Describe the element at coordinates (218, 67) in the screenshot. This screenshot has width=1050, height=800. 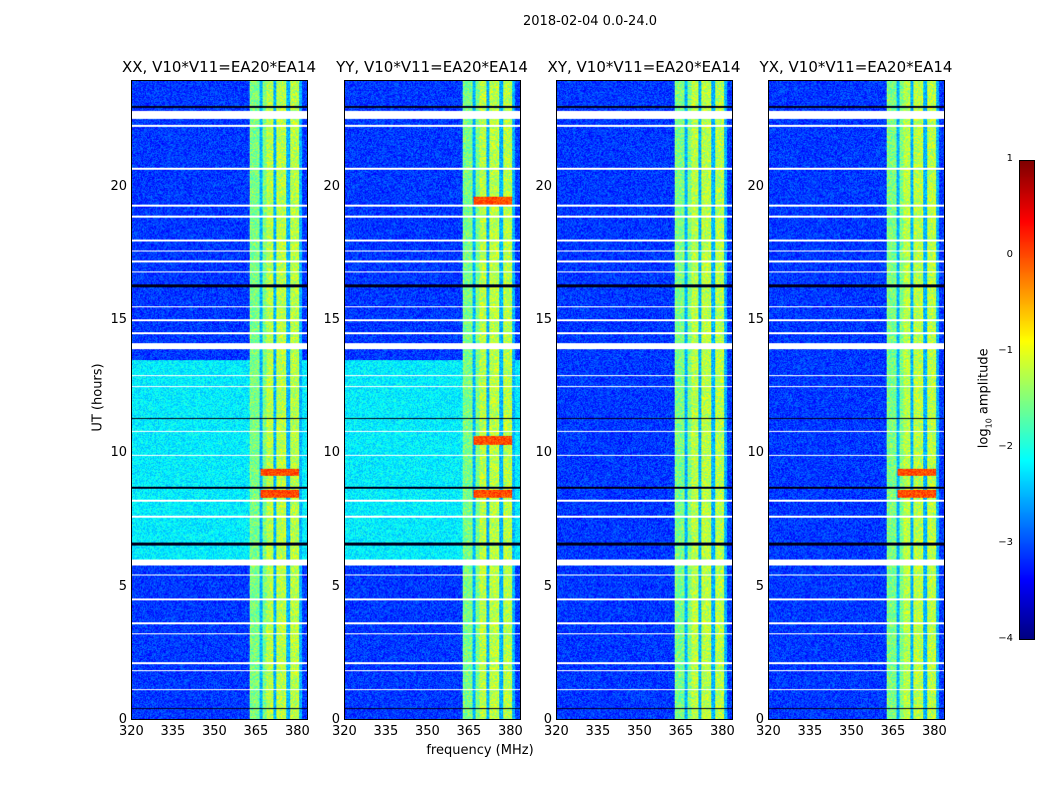
I see `panel-title: XX, V10*V11=EA20*EA14` at that location.